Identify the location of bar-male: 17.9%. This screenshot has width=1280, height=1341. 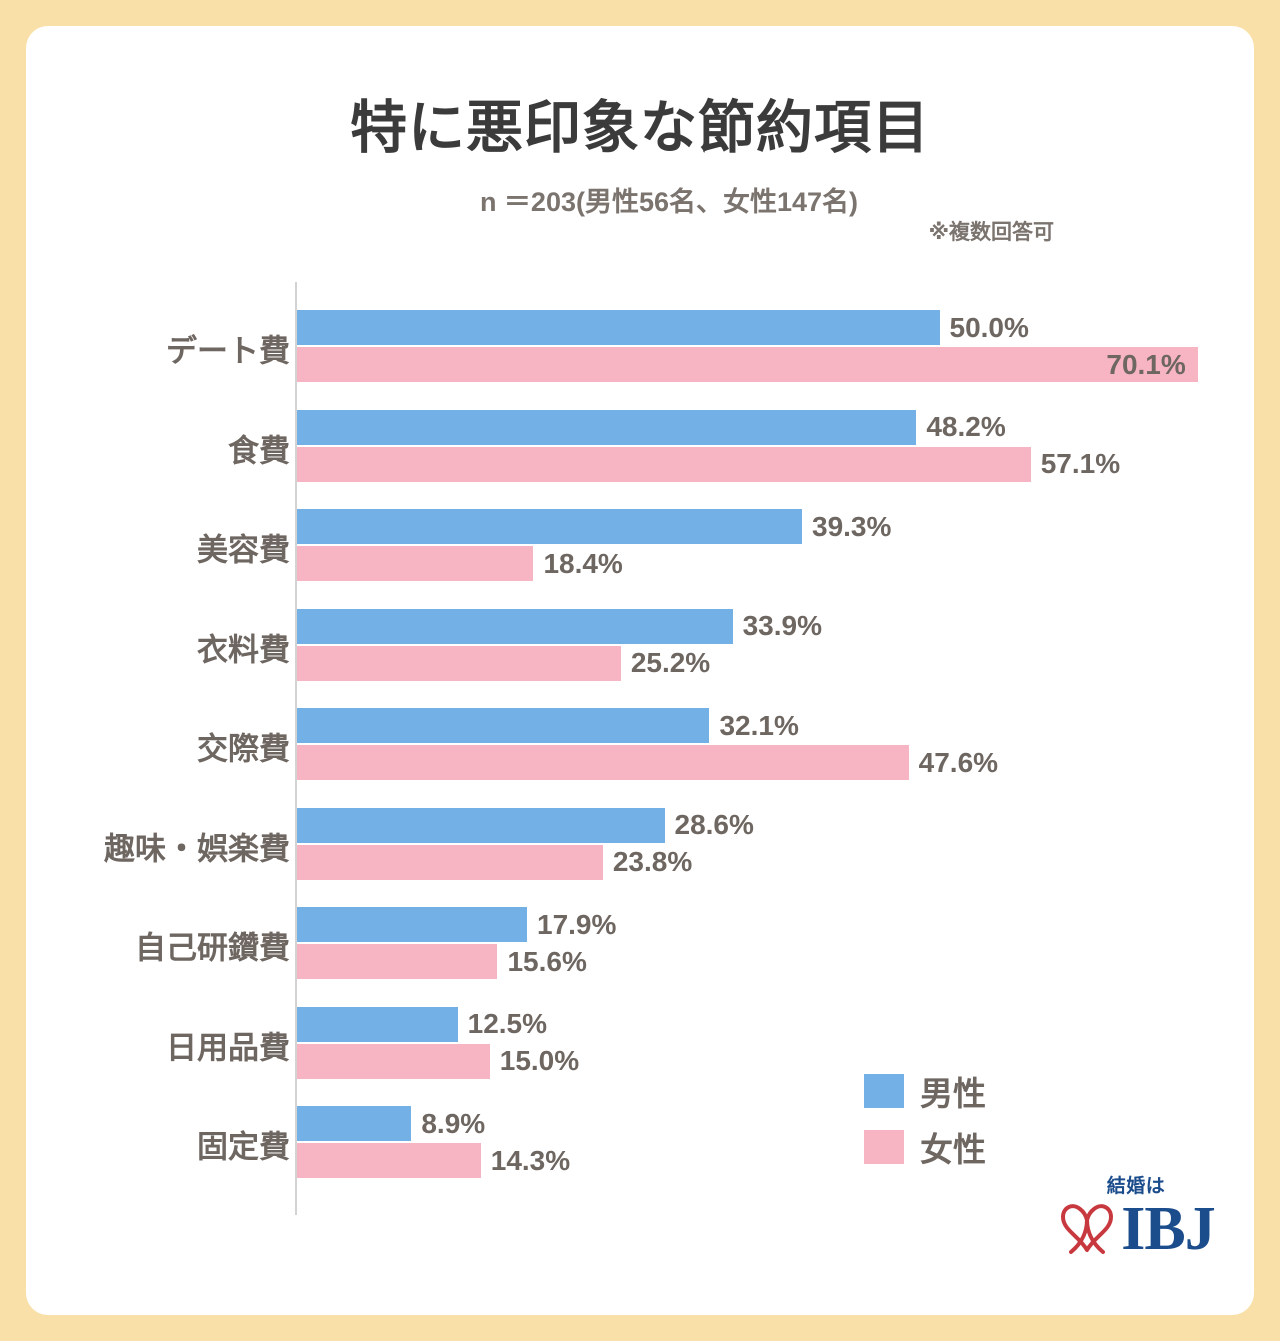
(456, 924).